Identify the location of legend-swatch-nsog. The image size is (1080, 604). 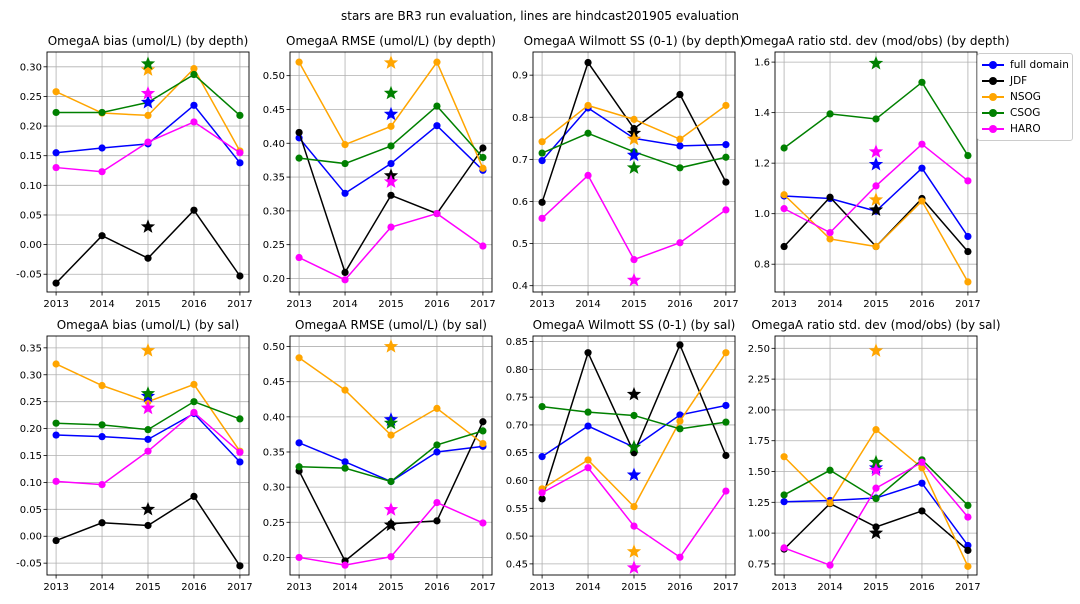
(993, 97).